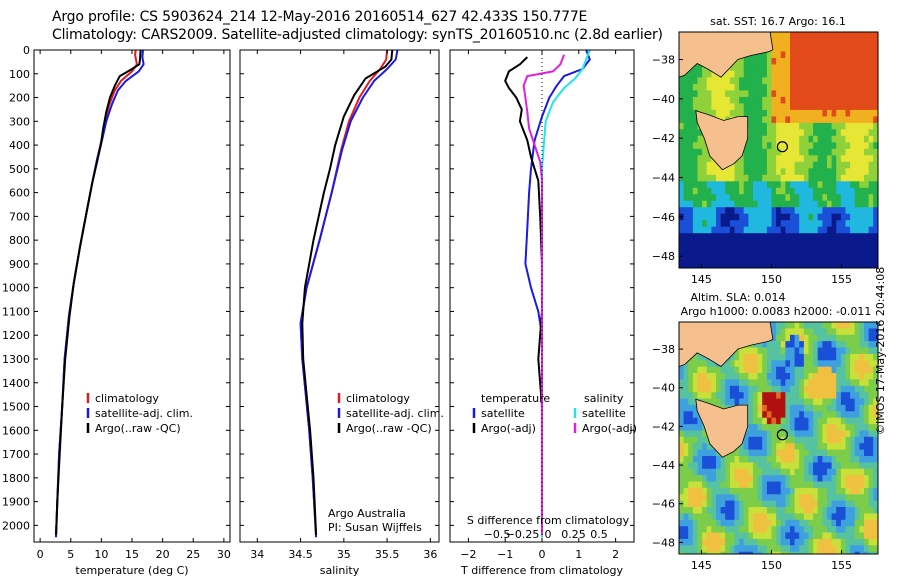 The width and height of the screenshot is (900, 580). I want to click on y-tick-label: 0, so click(26, 50).